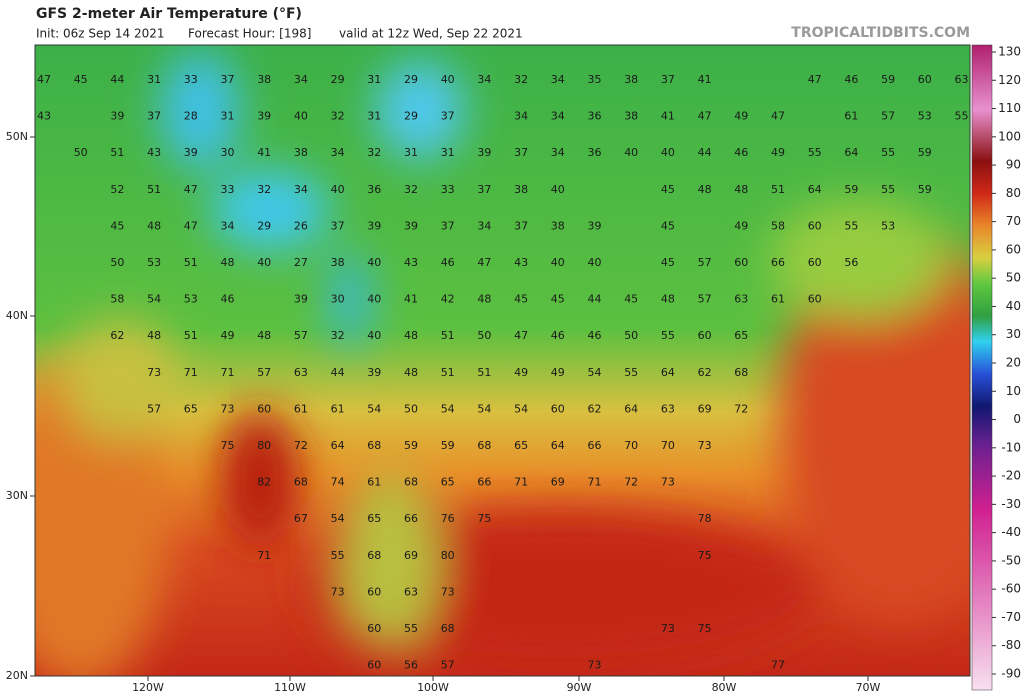 The width and height of the screenshot is (1024, 696). What do you see at coordinates (431, 34) in the screenshot?
I see `valid-time: valid at 12z Wed, Sep 22 2021` at bounding box center [431, 34].